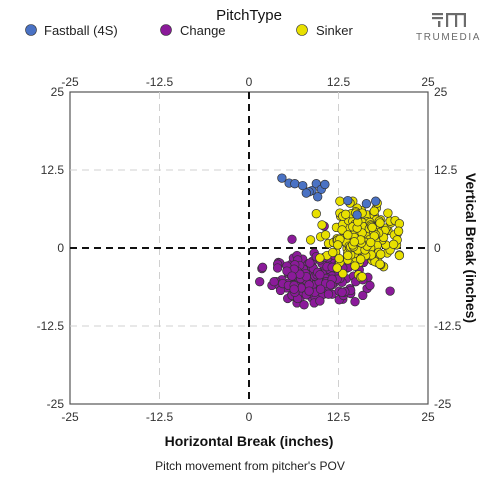 The width and height of the screenshot is (500, 500). I want to click on y-tick-label-right: -12.5, so click(448, 326).